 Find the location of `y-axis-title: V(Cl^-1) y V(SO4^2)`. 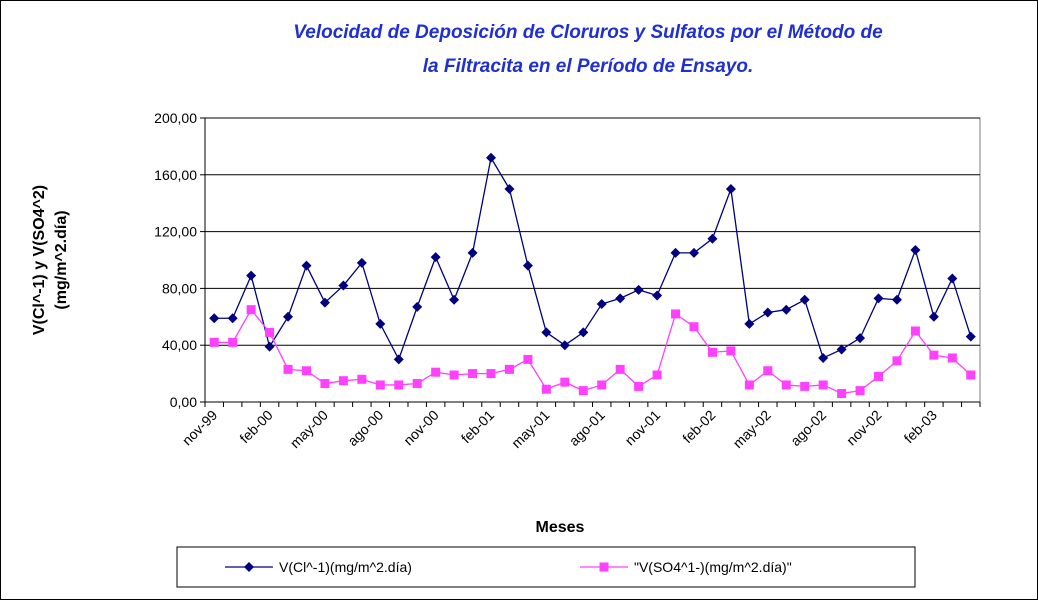

y-axis-title: V(Cl^-1) y V(SO4^2) is located at coordinates (39, 260).